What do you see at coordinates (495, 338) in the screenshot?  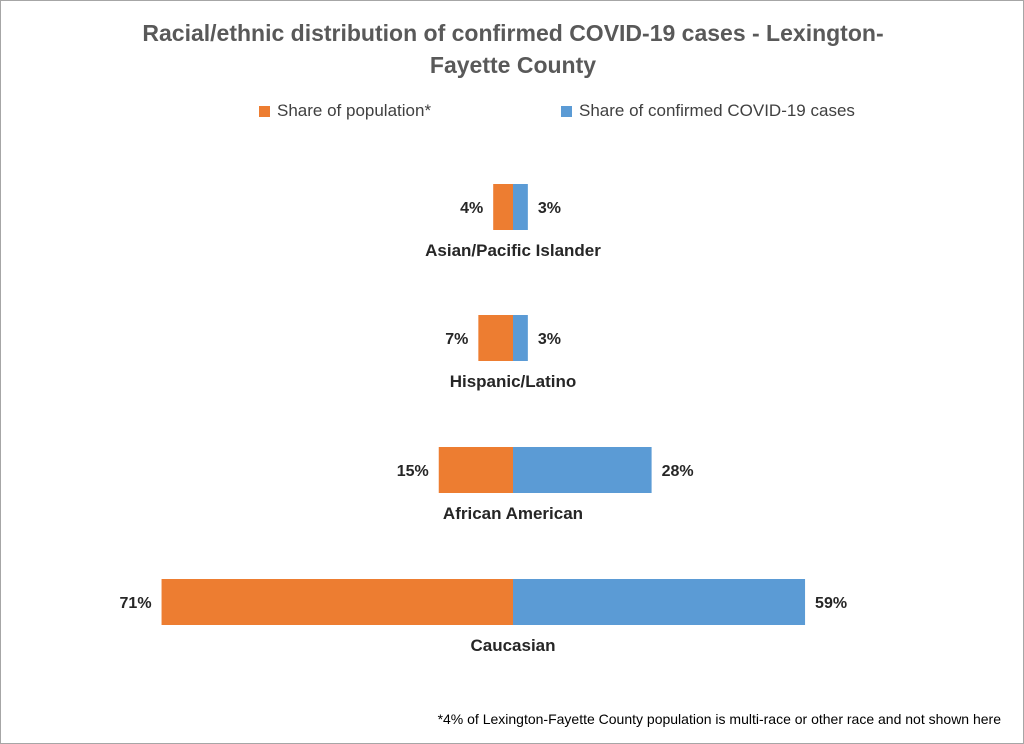 I see `bar-population-hispanic-latino` at bounding box center [495, 338].